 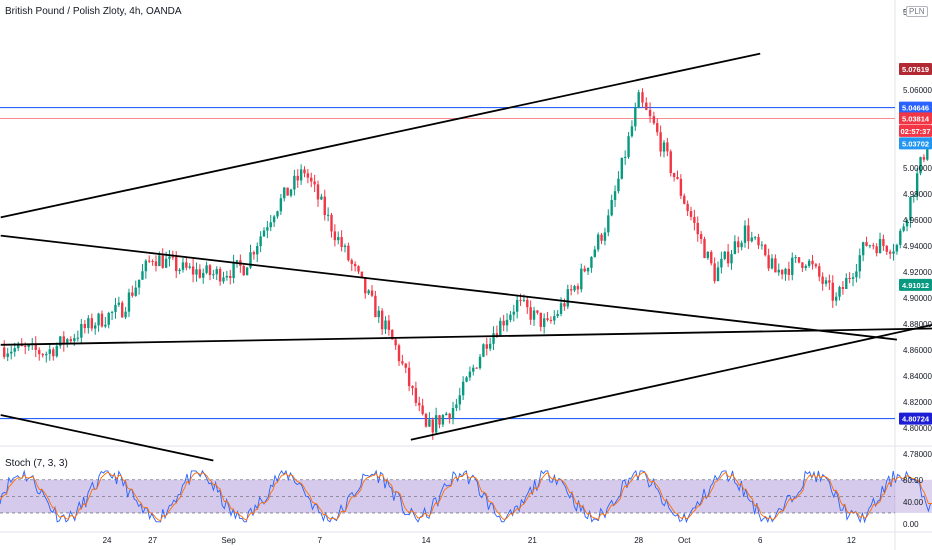 I want to click on price-axis-label: 4.88000, so click(x=917, y=324).